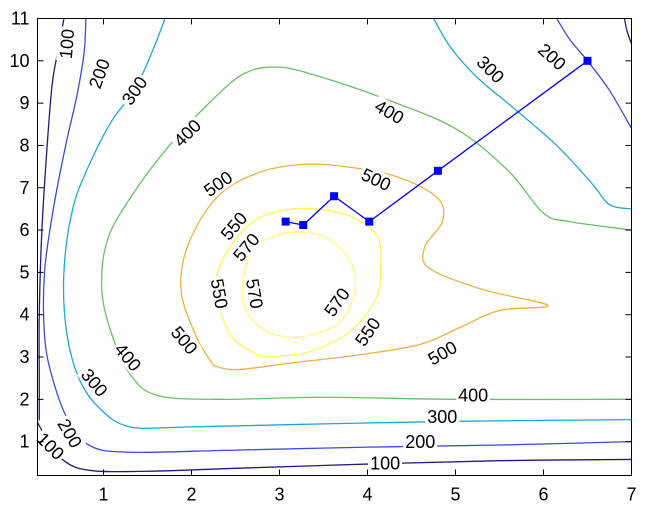 The image size is (648, 512). I want to click on y-tick-label-10: 10, so click(19, 61).